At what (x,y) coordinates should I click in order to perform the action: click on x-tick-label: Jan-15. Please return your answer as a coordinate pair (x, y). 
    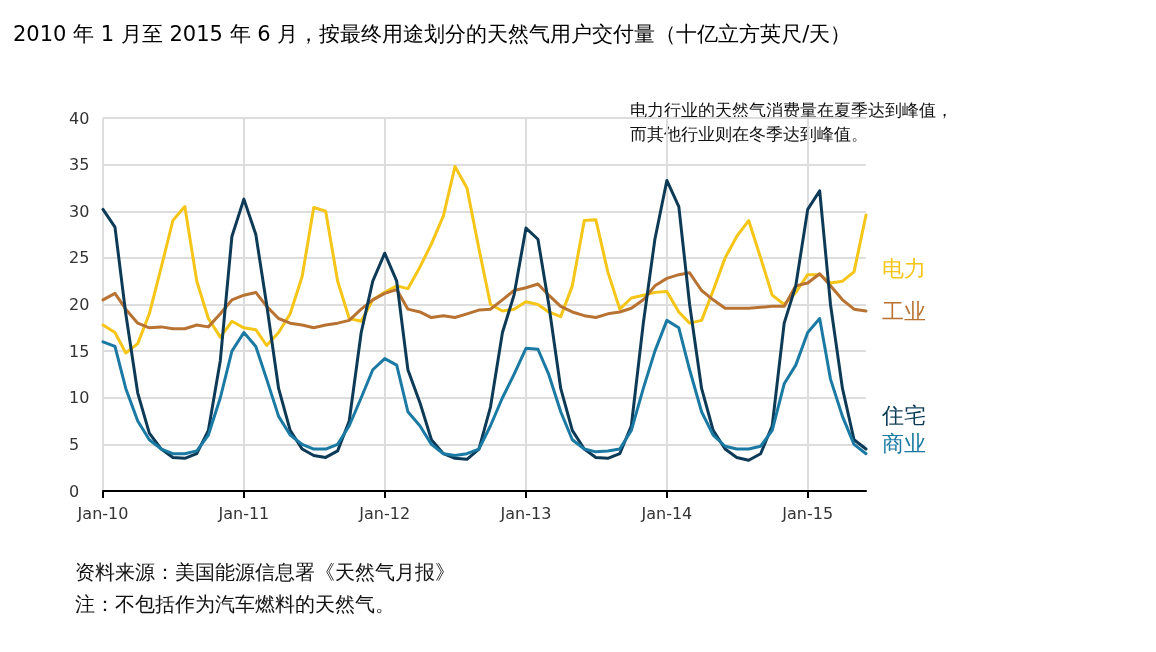
    Looking at the image, I should click on (807, 513).